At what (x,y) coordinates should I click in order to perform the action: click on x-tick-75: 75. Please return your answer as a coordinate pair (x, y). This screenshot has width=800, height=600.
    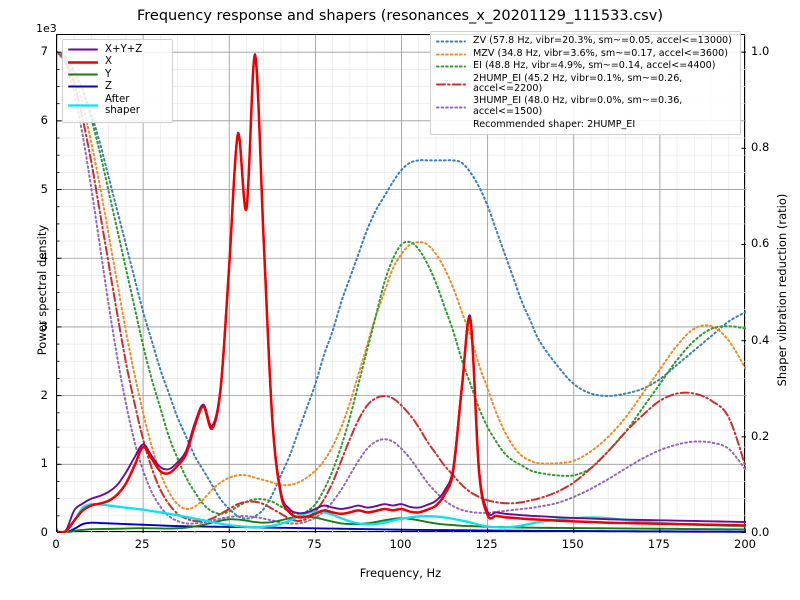
    Looking at the image, I should click on (314, 544).